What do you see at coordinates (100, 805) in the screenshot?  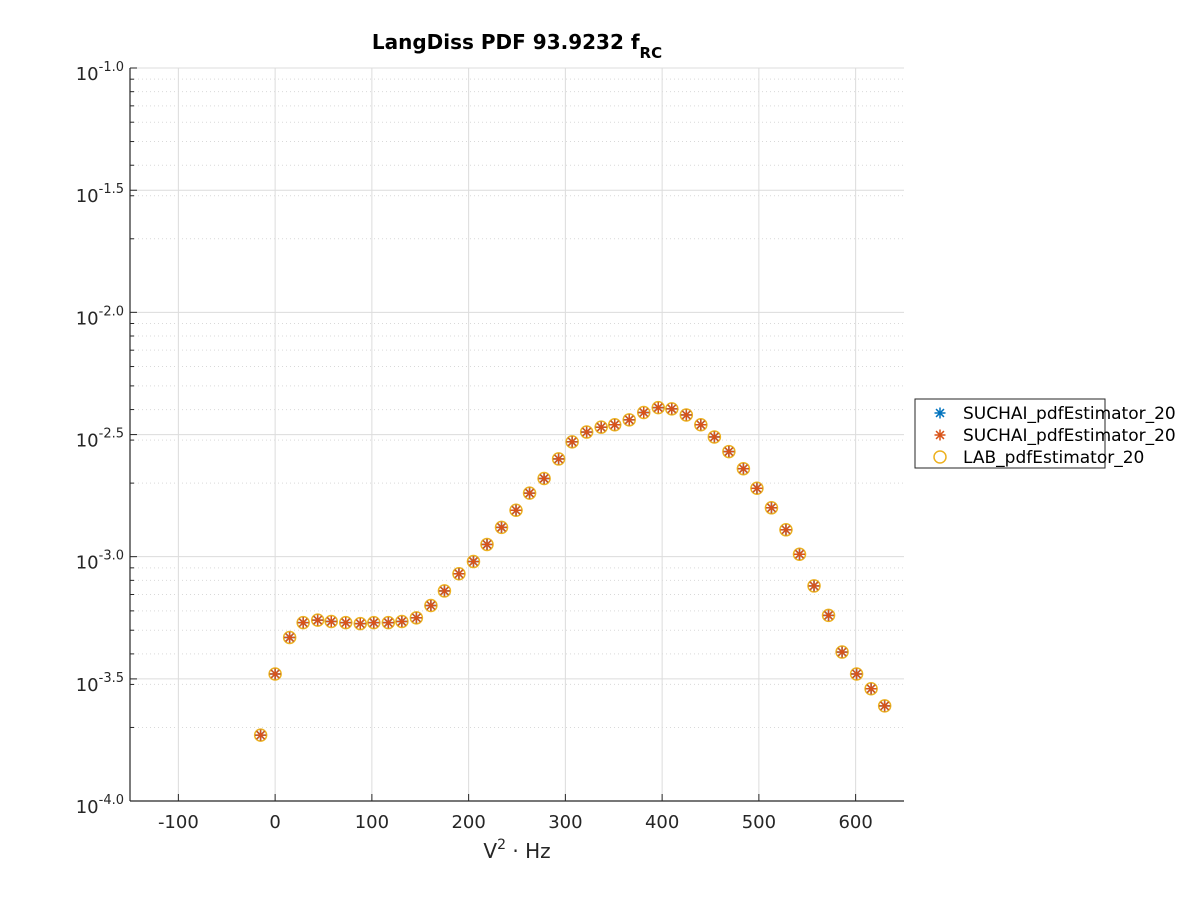 I see `y-tick-label: 10-4.0` at bounding box center [100, 805].